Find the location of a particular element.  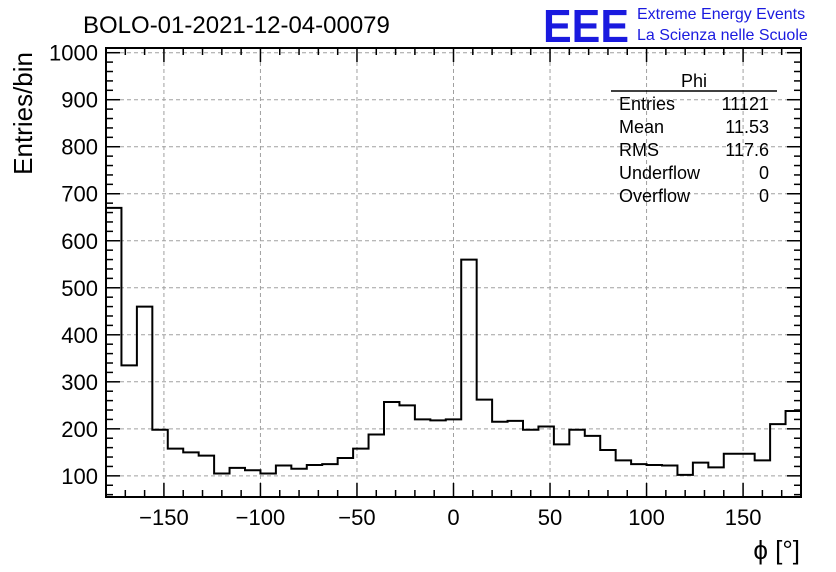

y-tick-label: 800 is located at coordinates (79, 147).